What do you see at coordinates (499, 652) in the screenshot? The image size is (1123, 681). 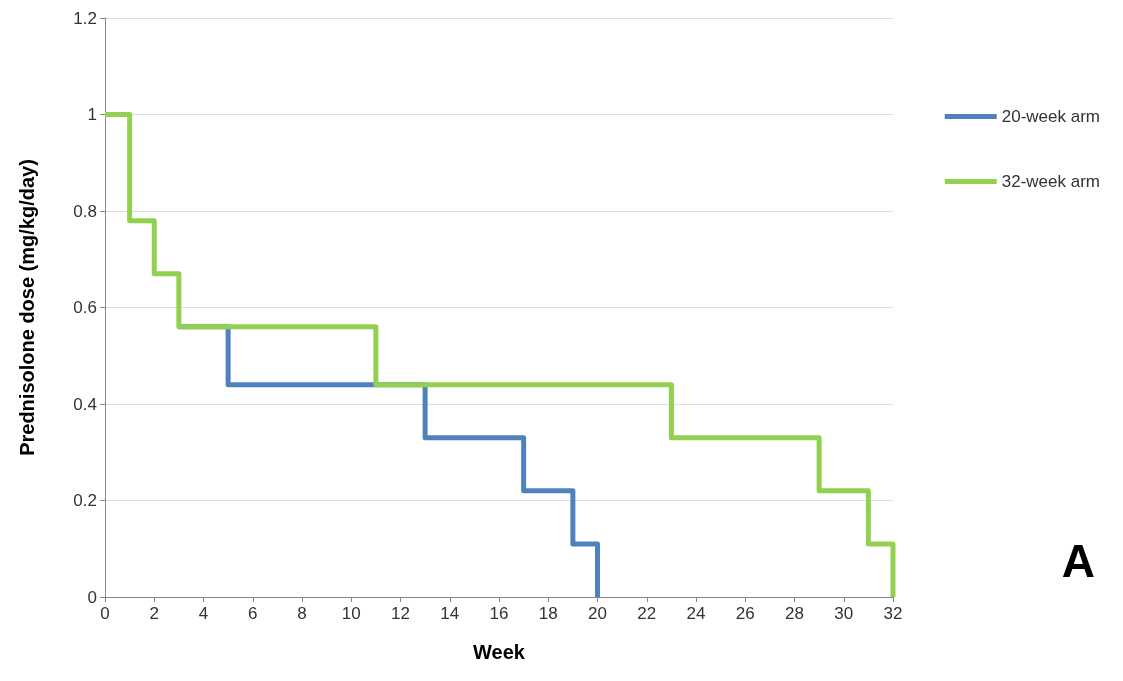 I see `x-axis-title: Week` at bounding box center [499, 652].